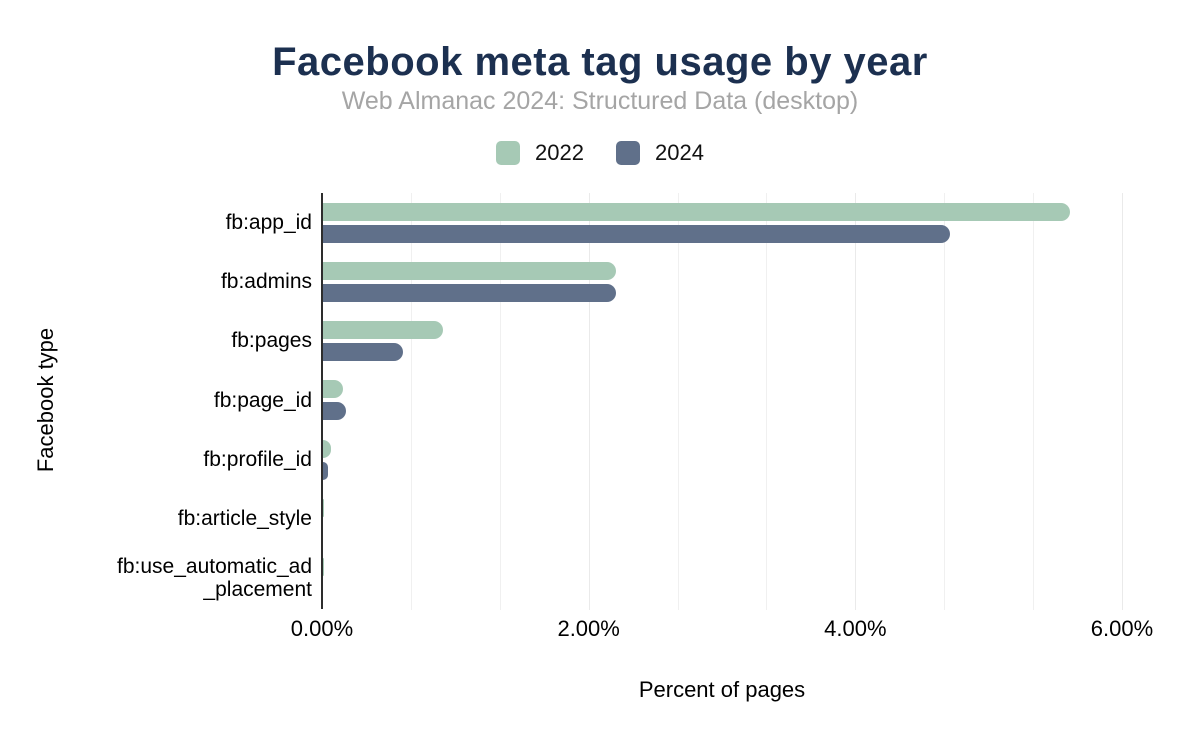  What do you see at coordinates (723, 459) in the screenshot?
I see `bar-group-fb-profile-id` at bounding box center [723, 459].